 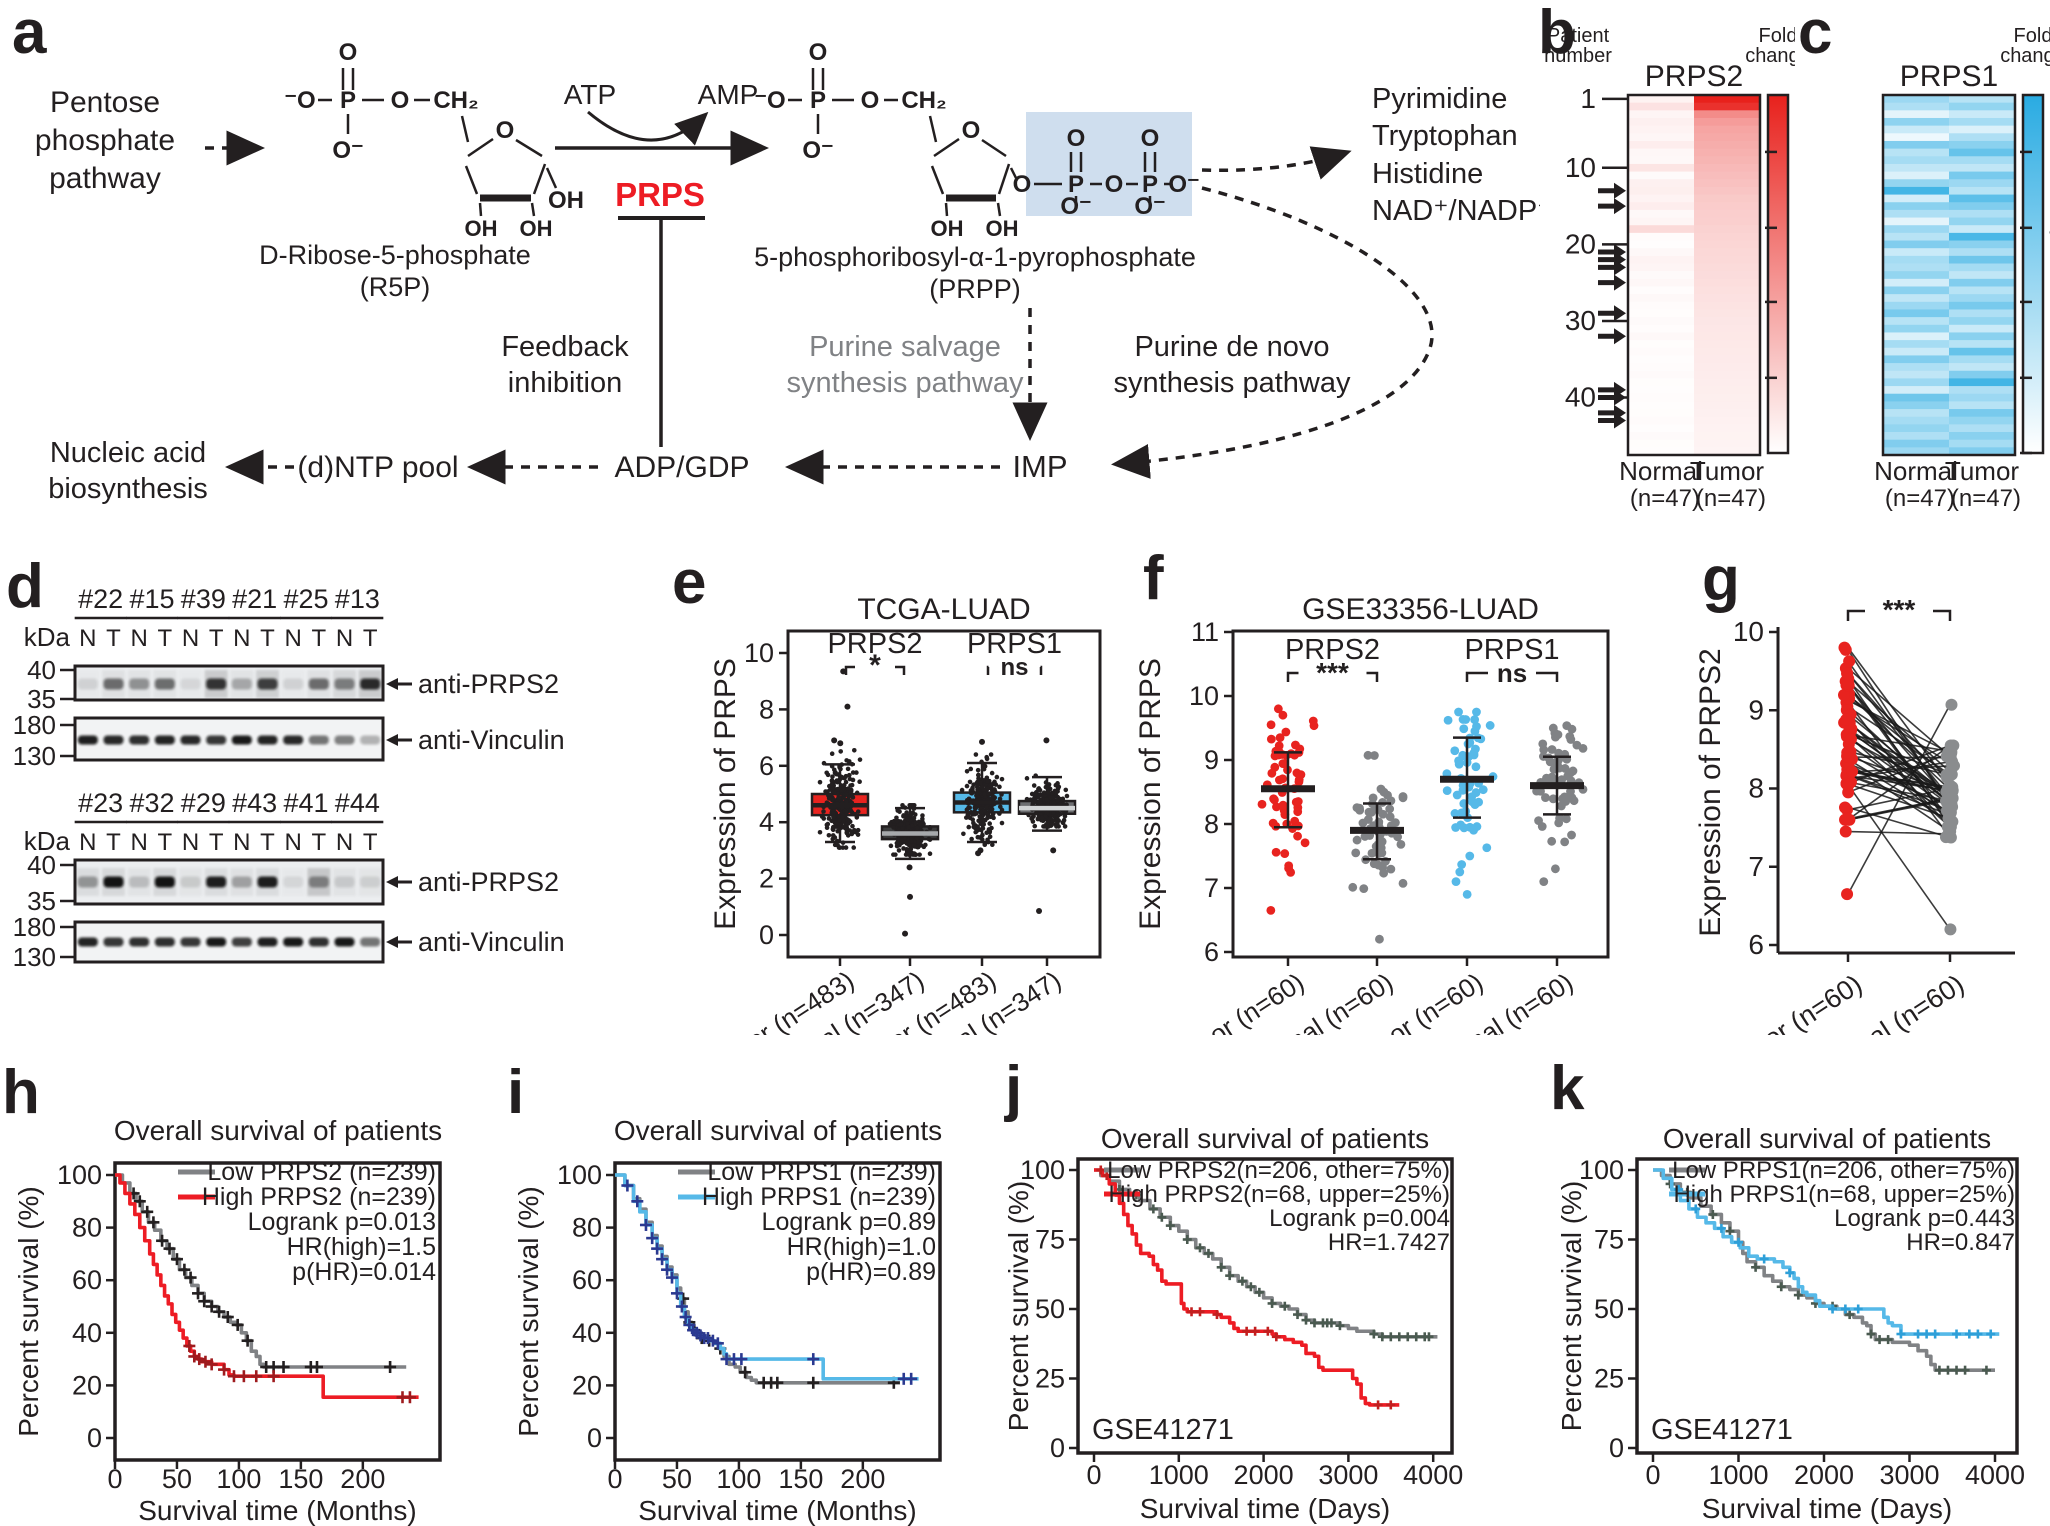 I want to click on antibody-label: anti-PRPS2, so click(x=488, y=684).